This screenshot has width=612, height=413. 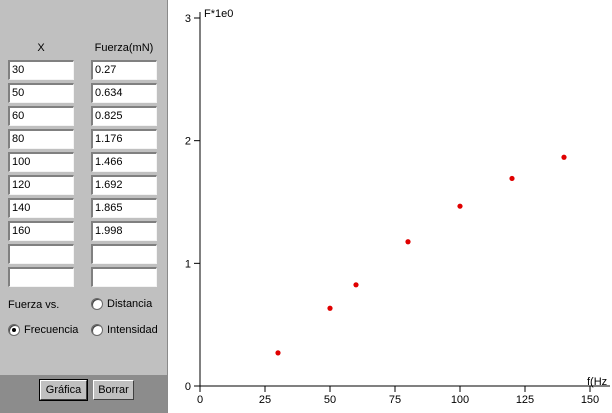 I want to click on x-axis-label: f(Hz, so click(x=597, y=382).